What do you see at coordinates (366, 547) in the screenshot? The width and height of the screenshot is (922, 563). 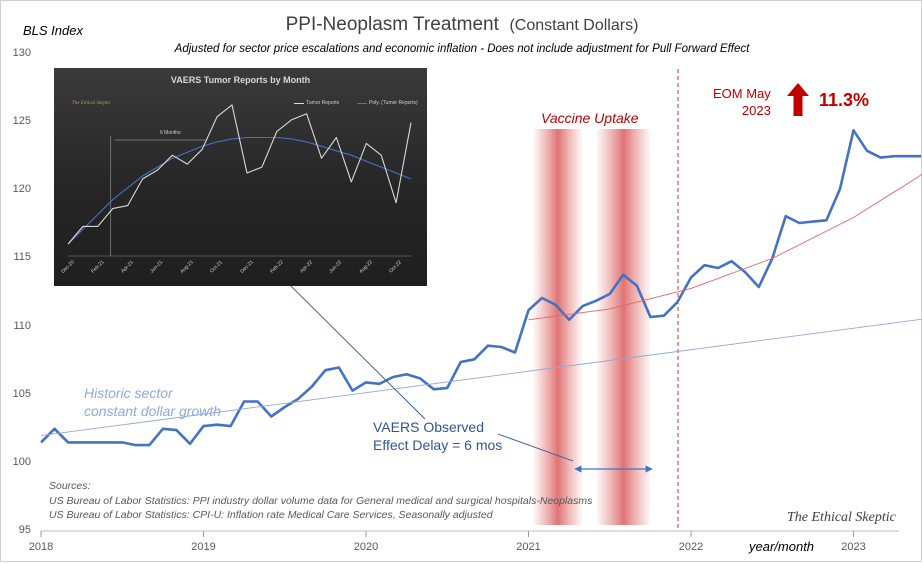 I see `x-tick-2020: 2020` at bounding box center [366, 547].